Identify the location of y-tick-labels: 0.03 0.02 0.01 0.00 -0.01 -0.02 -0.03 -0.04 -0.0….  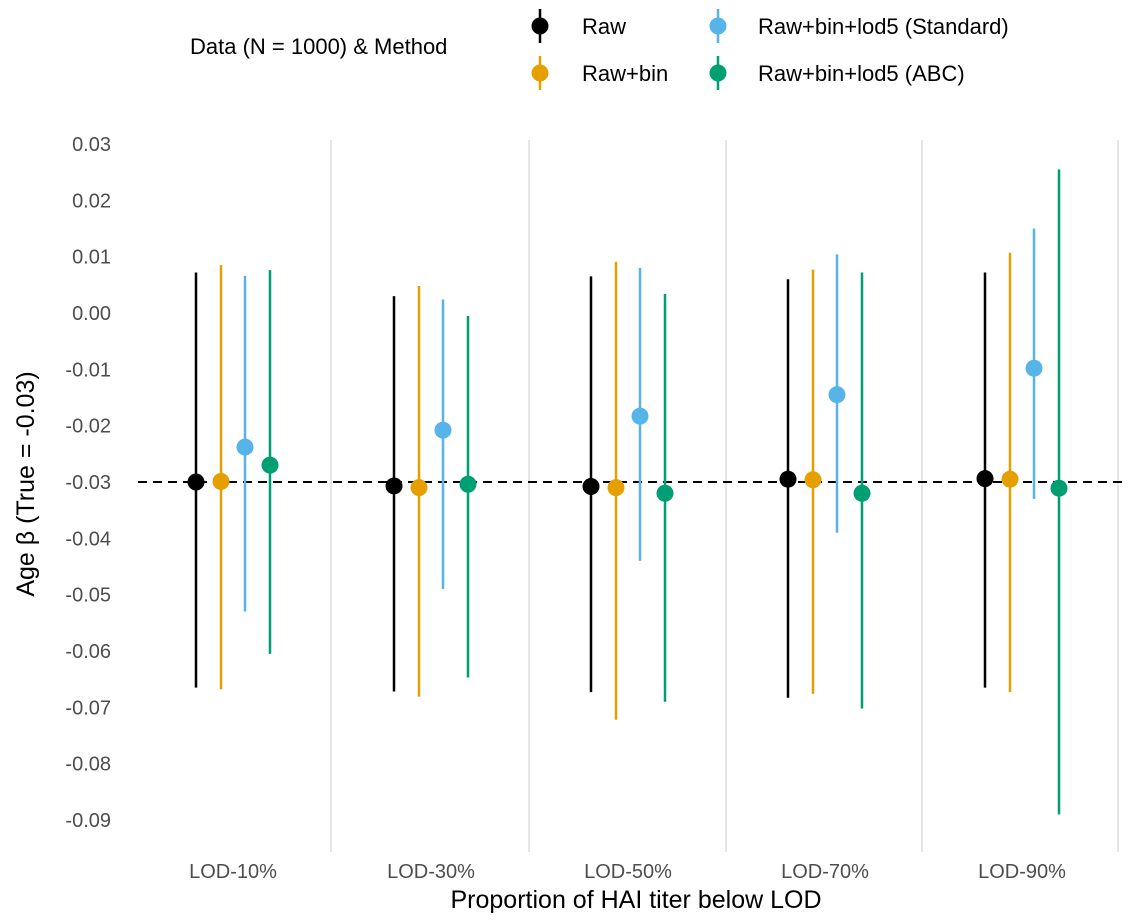
(88, 483).